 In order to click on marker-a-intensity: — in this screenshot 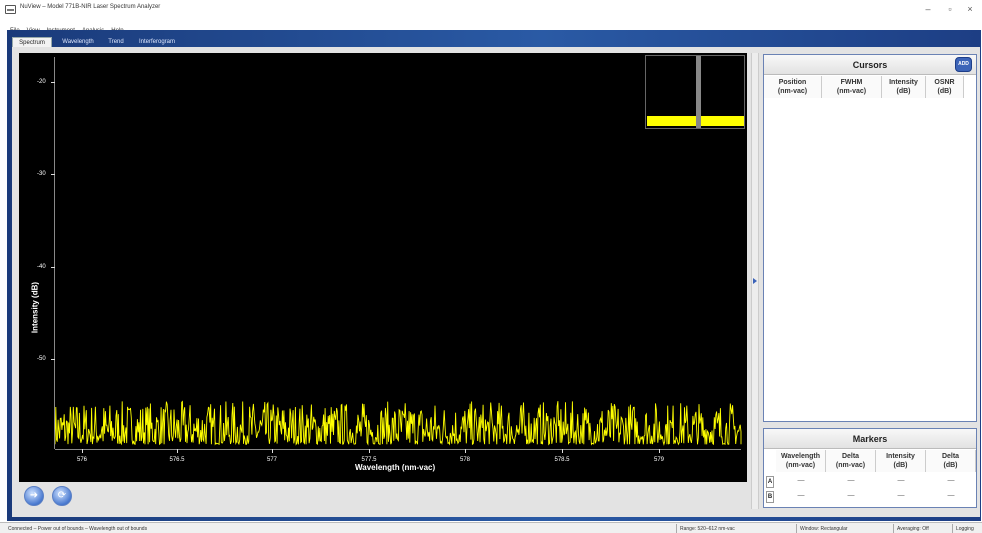, I will do `click(901, 480)`.